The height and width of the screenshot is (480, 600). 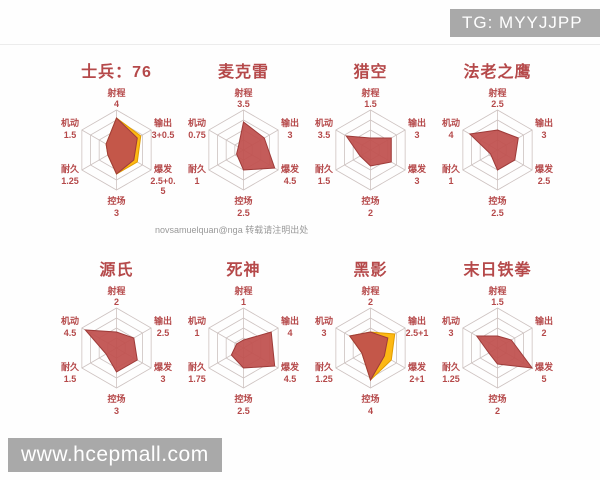 I want to click on hero-title: 黑影, so click(x=370, y=270).